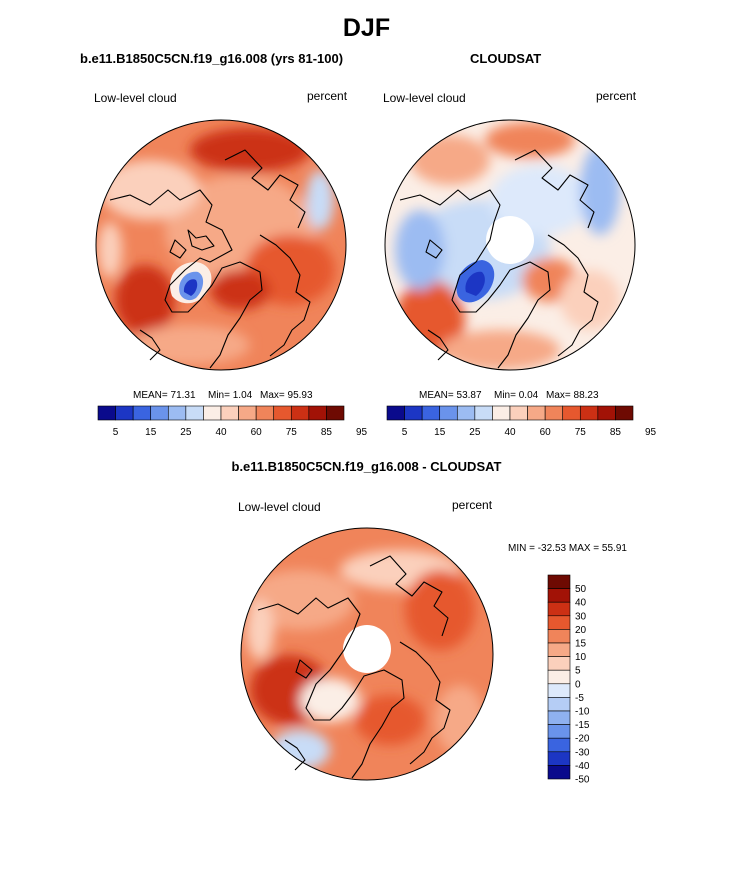  I want to click on model-max-stat: Max= 95.93, so click(286, 395).